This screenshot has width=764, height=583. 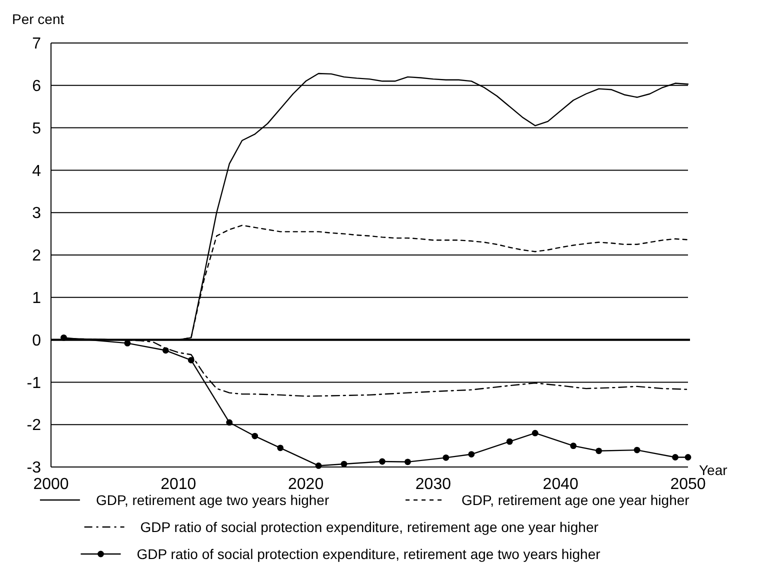 I want to click on y-tick-label: 2, so click(x=37, y=256).